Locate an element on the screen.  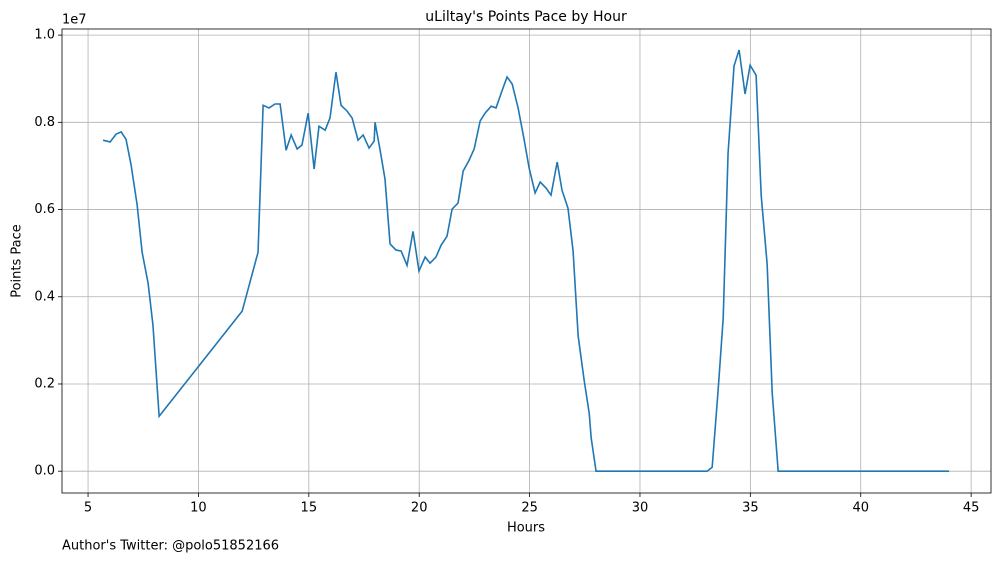
y-tick-label: 0.4 is located at coordinates (44, 296).